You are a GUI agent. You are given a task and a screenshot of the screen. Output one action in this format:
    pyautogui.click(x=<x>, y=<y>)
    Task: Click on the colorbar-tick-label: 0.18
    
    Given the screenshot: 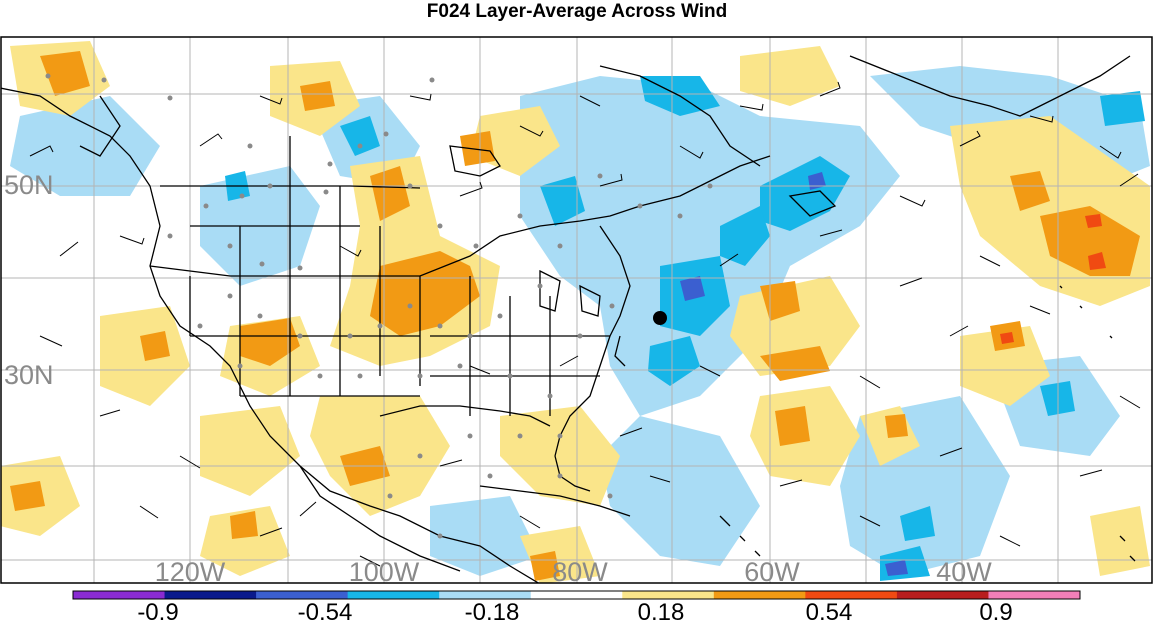 What is the action you would take?
    pyautogui.click(x=661, y=610)
    